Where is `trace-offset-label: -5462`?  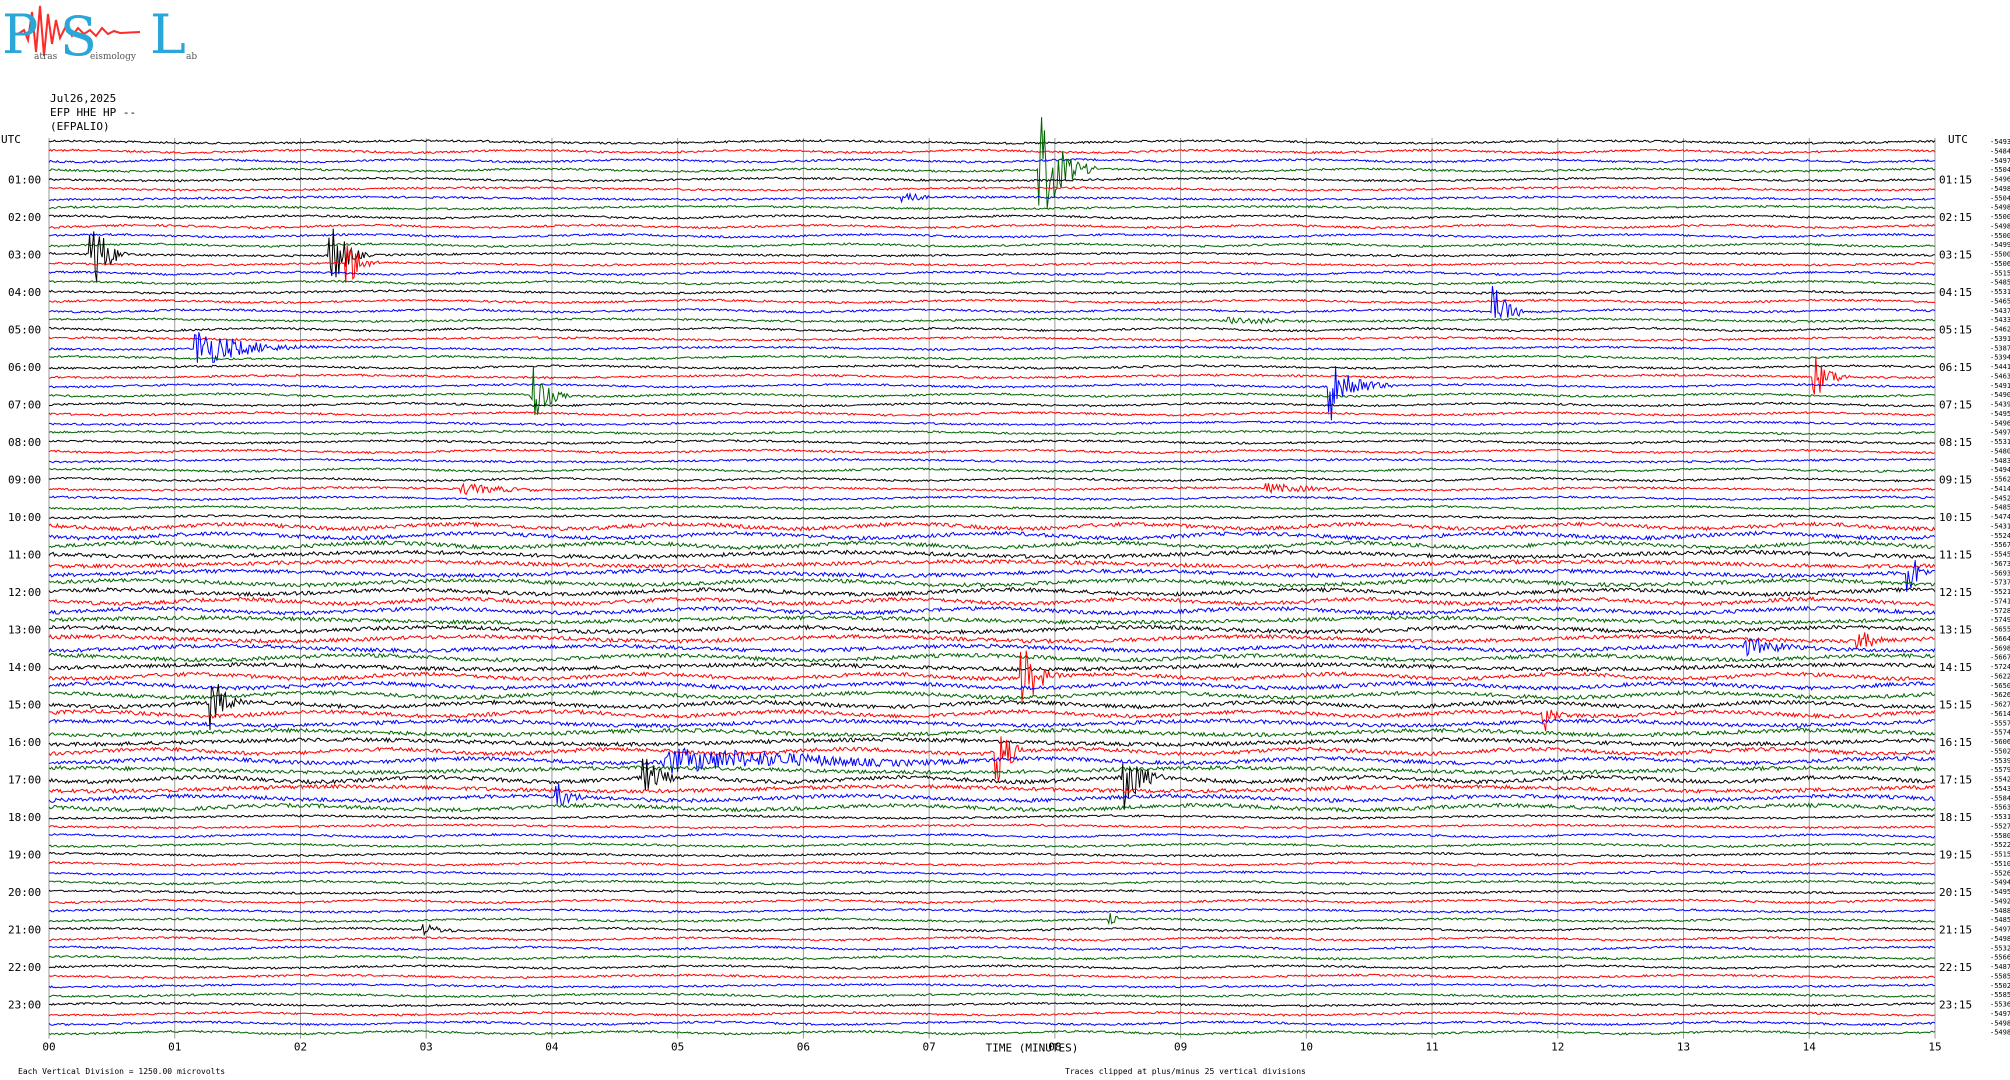 trace-offset-label: -5462 is located at coordinates (2000, 330).